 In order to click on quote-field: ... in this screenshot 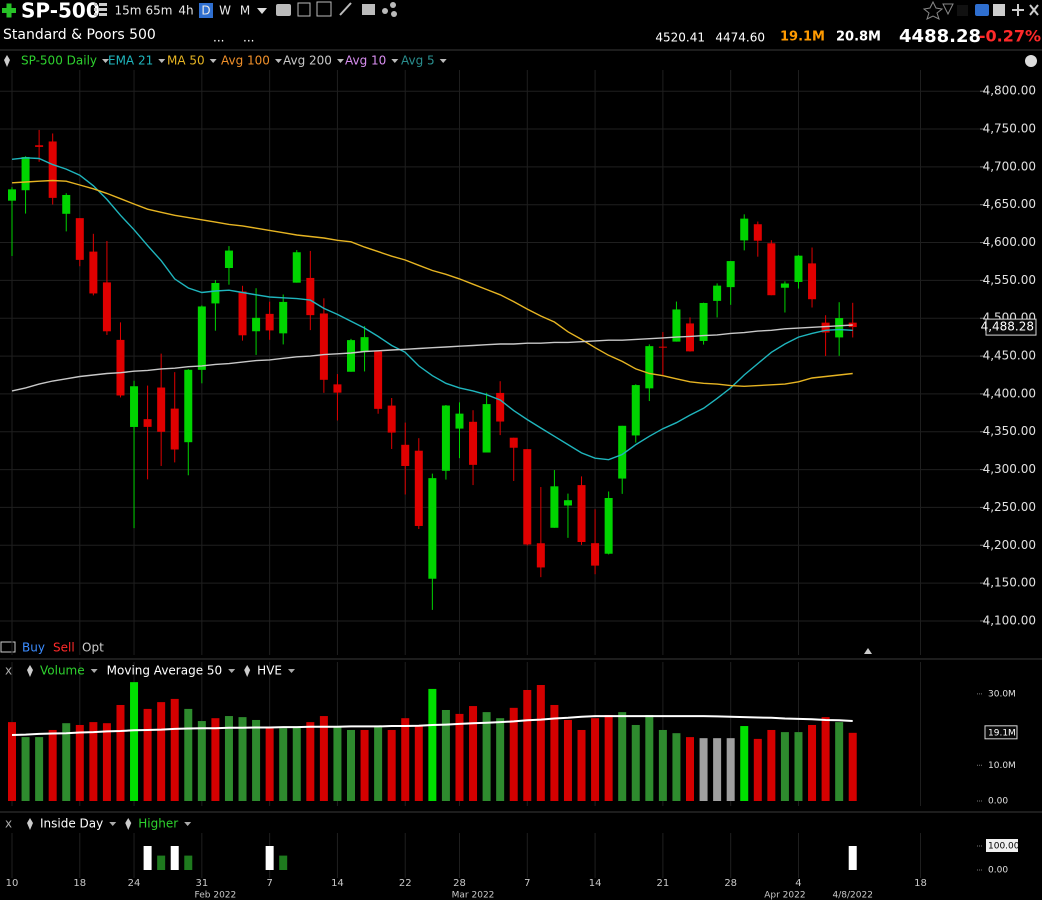, I will do `click(248, 38)`.